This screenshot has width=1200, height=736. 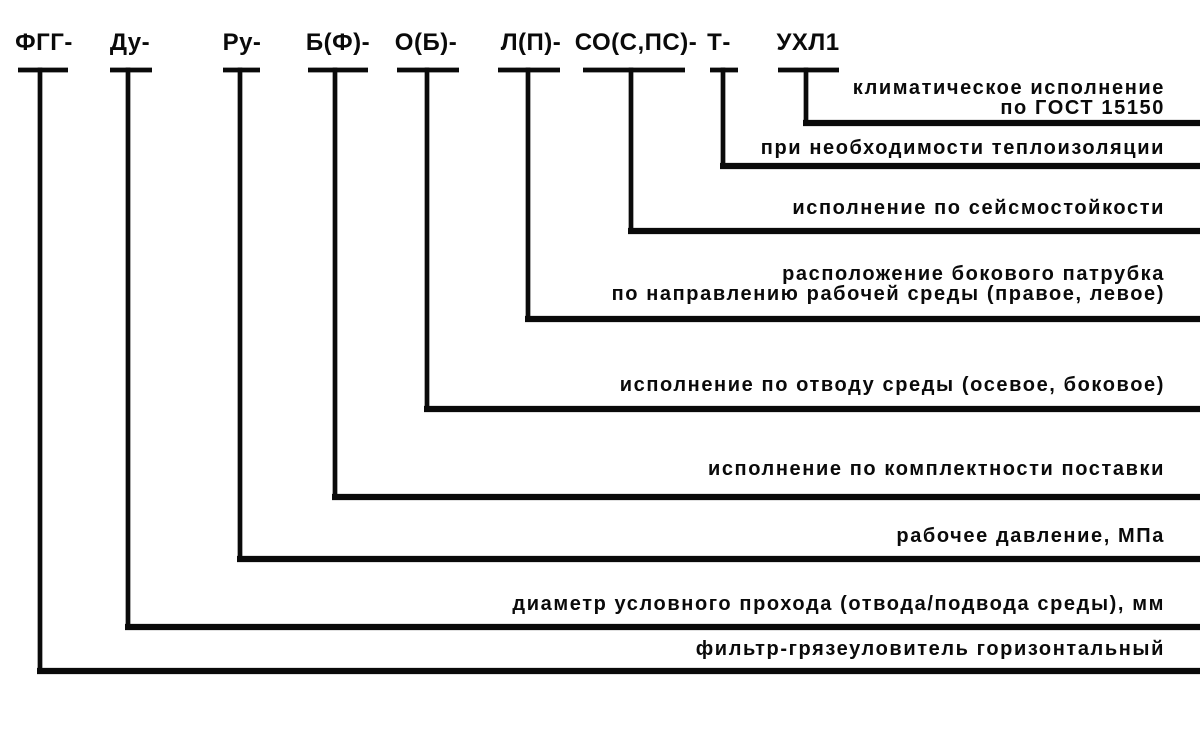 I want to click on code-tick-line-ob, so click(x=428, y=239).